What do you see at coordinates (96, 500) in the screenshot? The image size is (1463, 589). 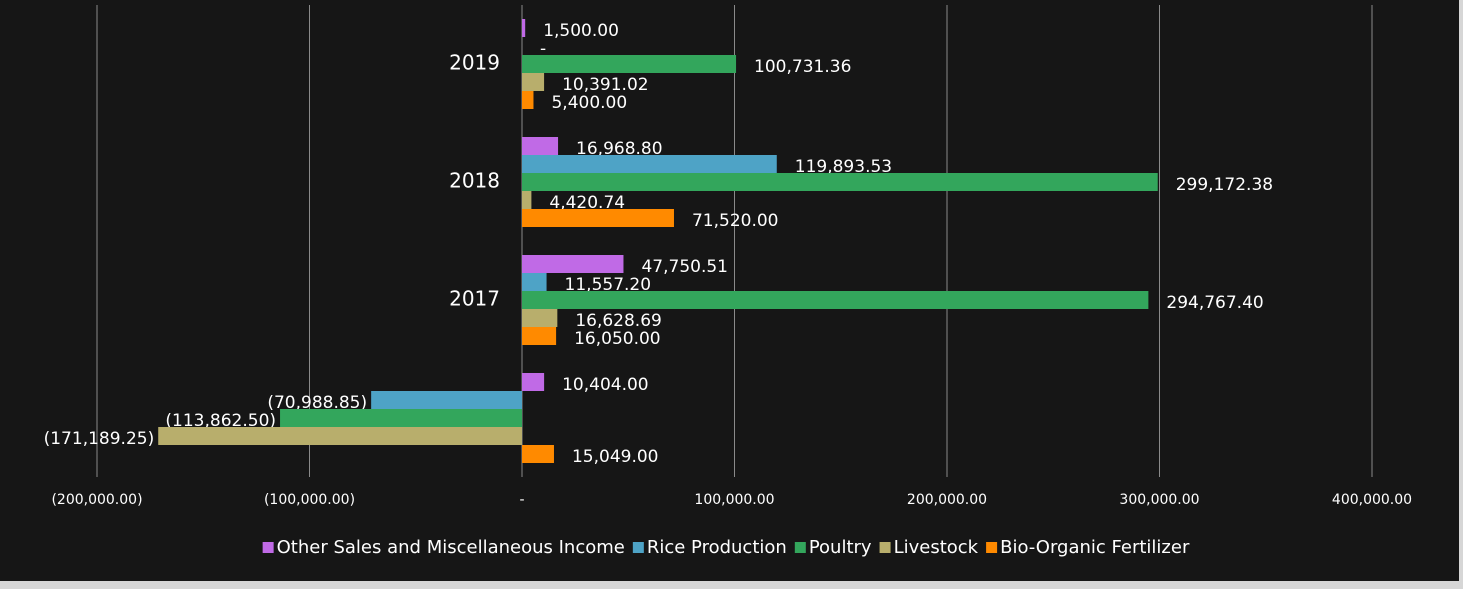 I see `x-tick-label: (200,000.00)` at bounding box center [96, 500].